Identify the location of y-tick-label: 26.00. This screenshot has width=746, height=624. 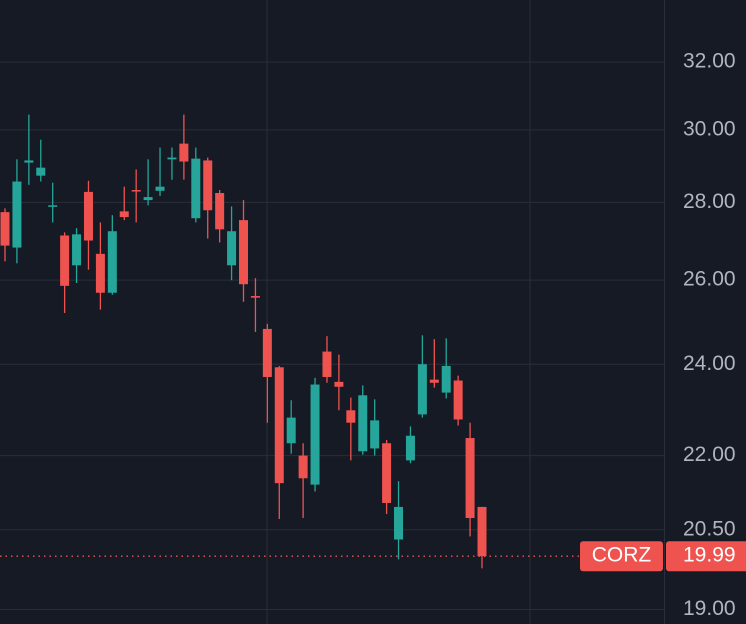
(709, 279).